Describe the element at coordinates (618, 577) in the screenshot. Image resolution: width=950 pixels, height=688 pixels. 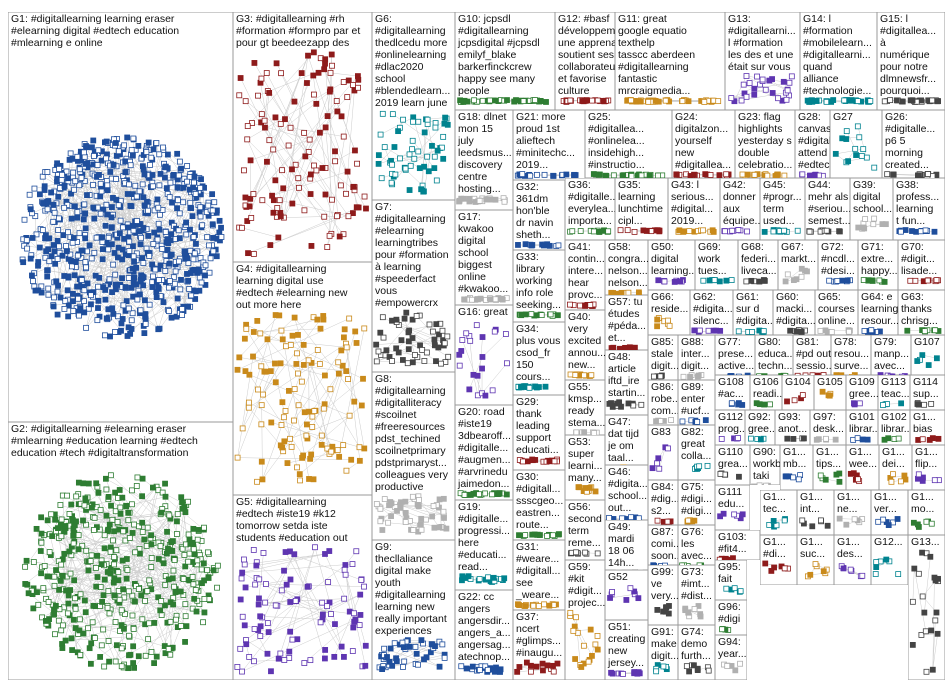
I see `group-label: G52` at that location.